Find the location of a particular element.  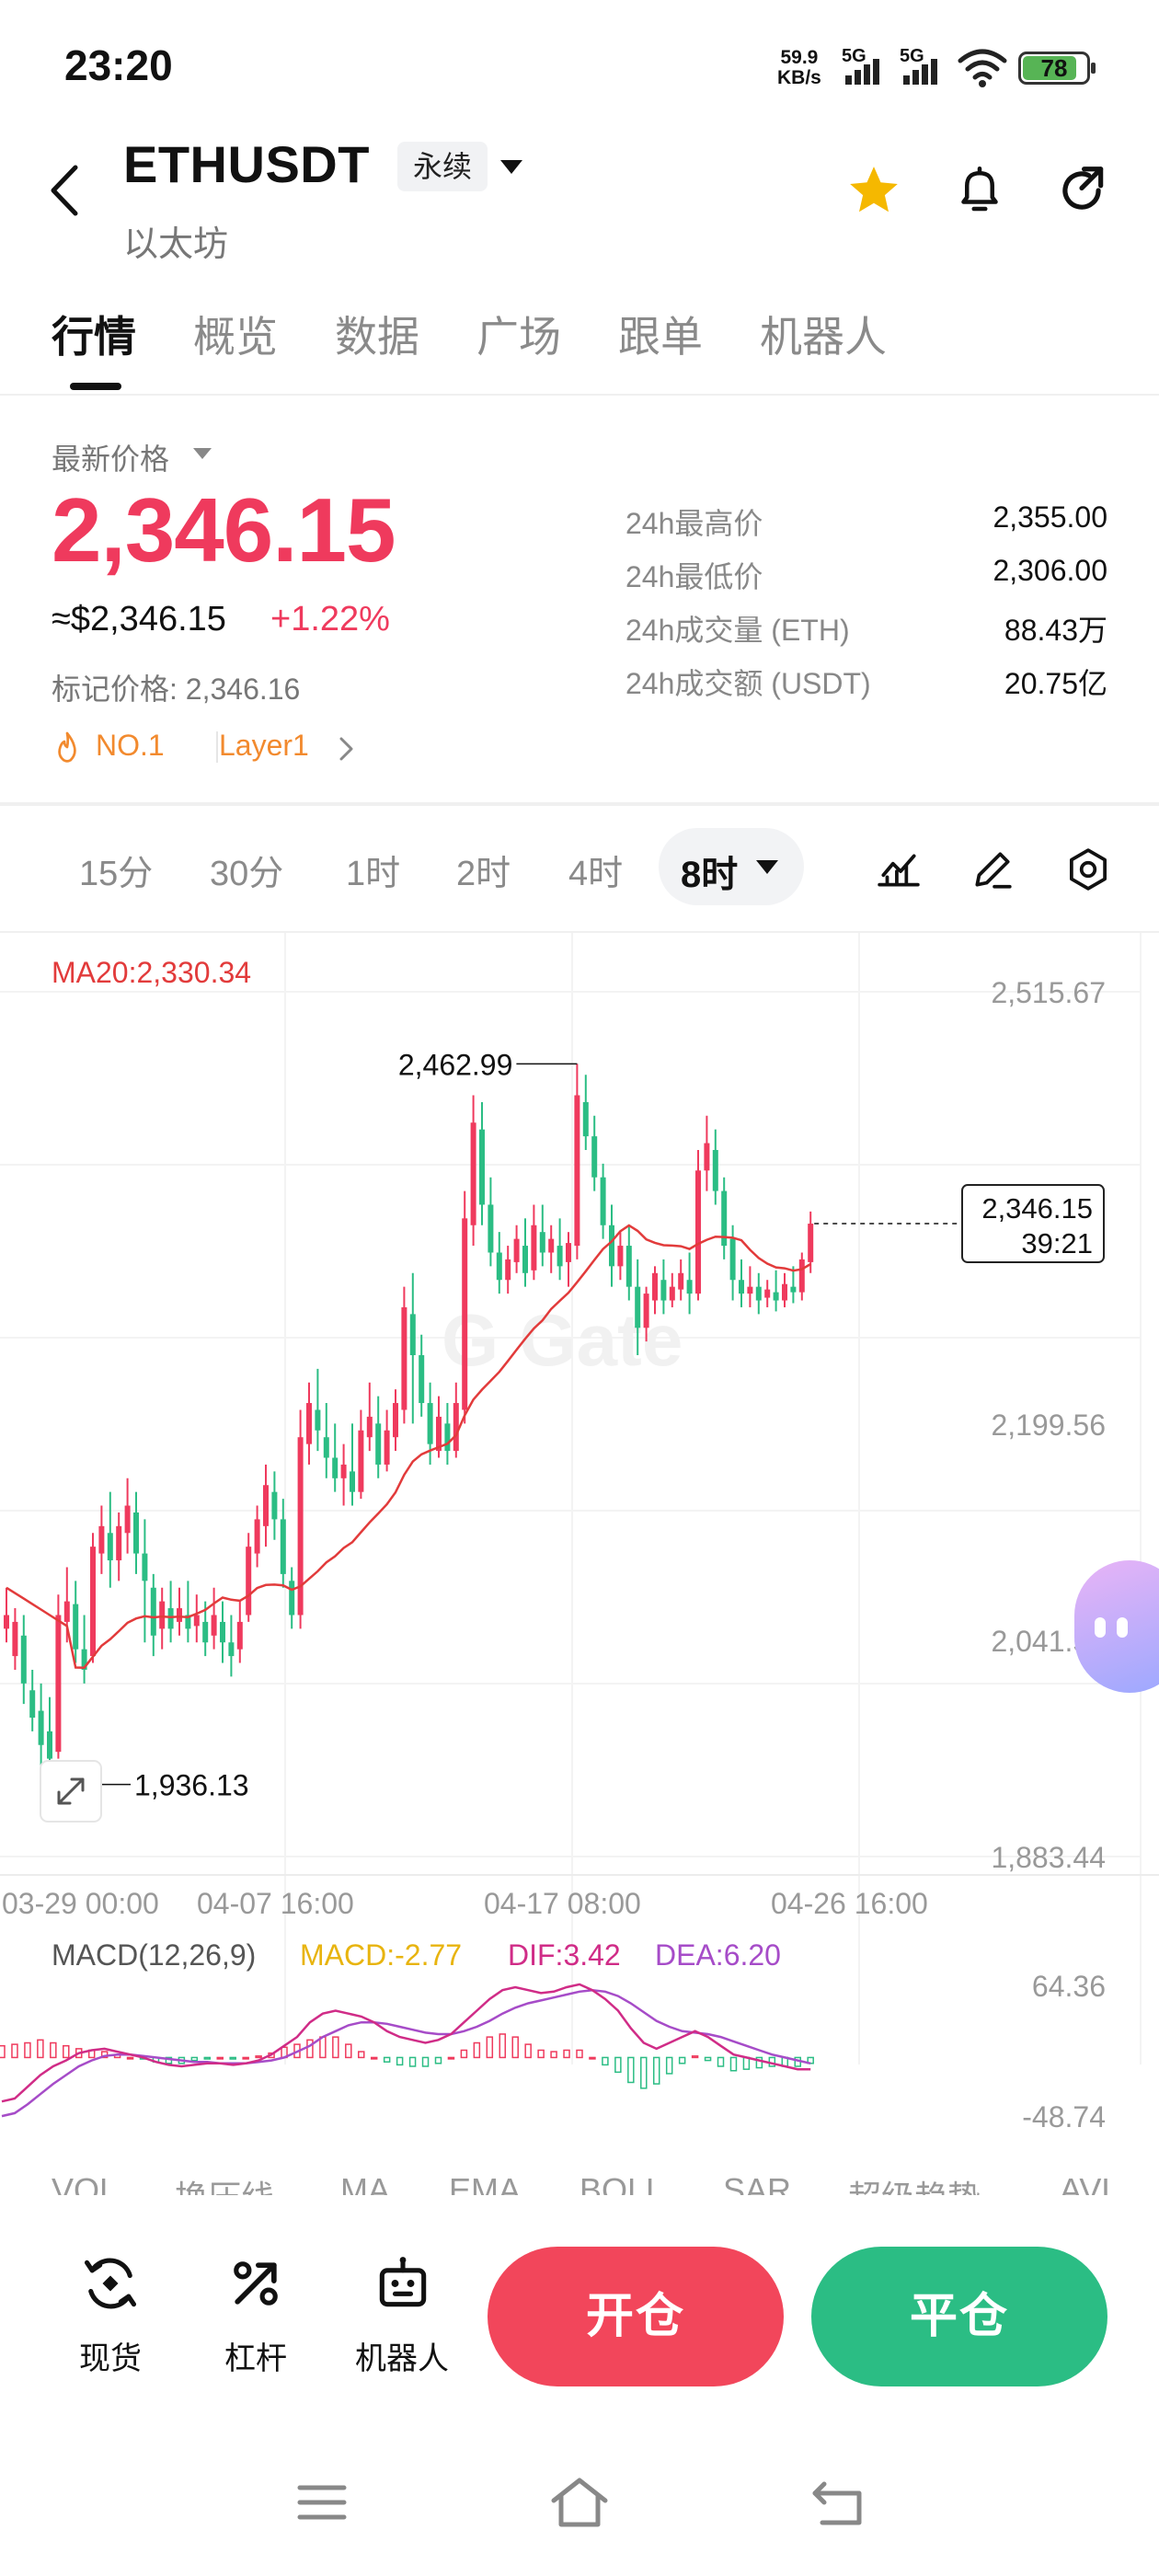

symbol-title: ETHUSDT is located at coordinates (246, 164).